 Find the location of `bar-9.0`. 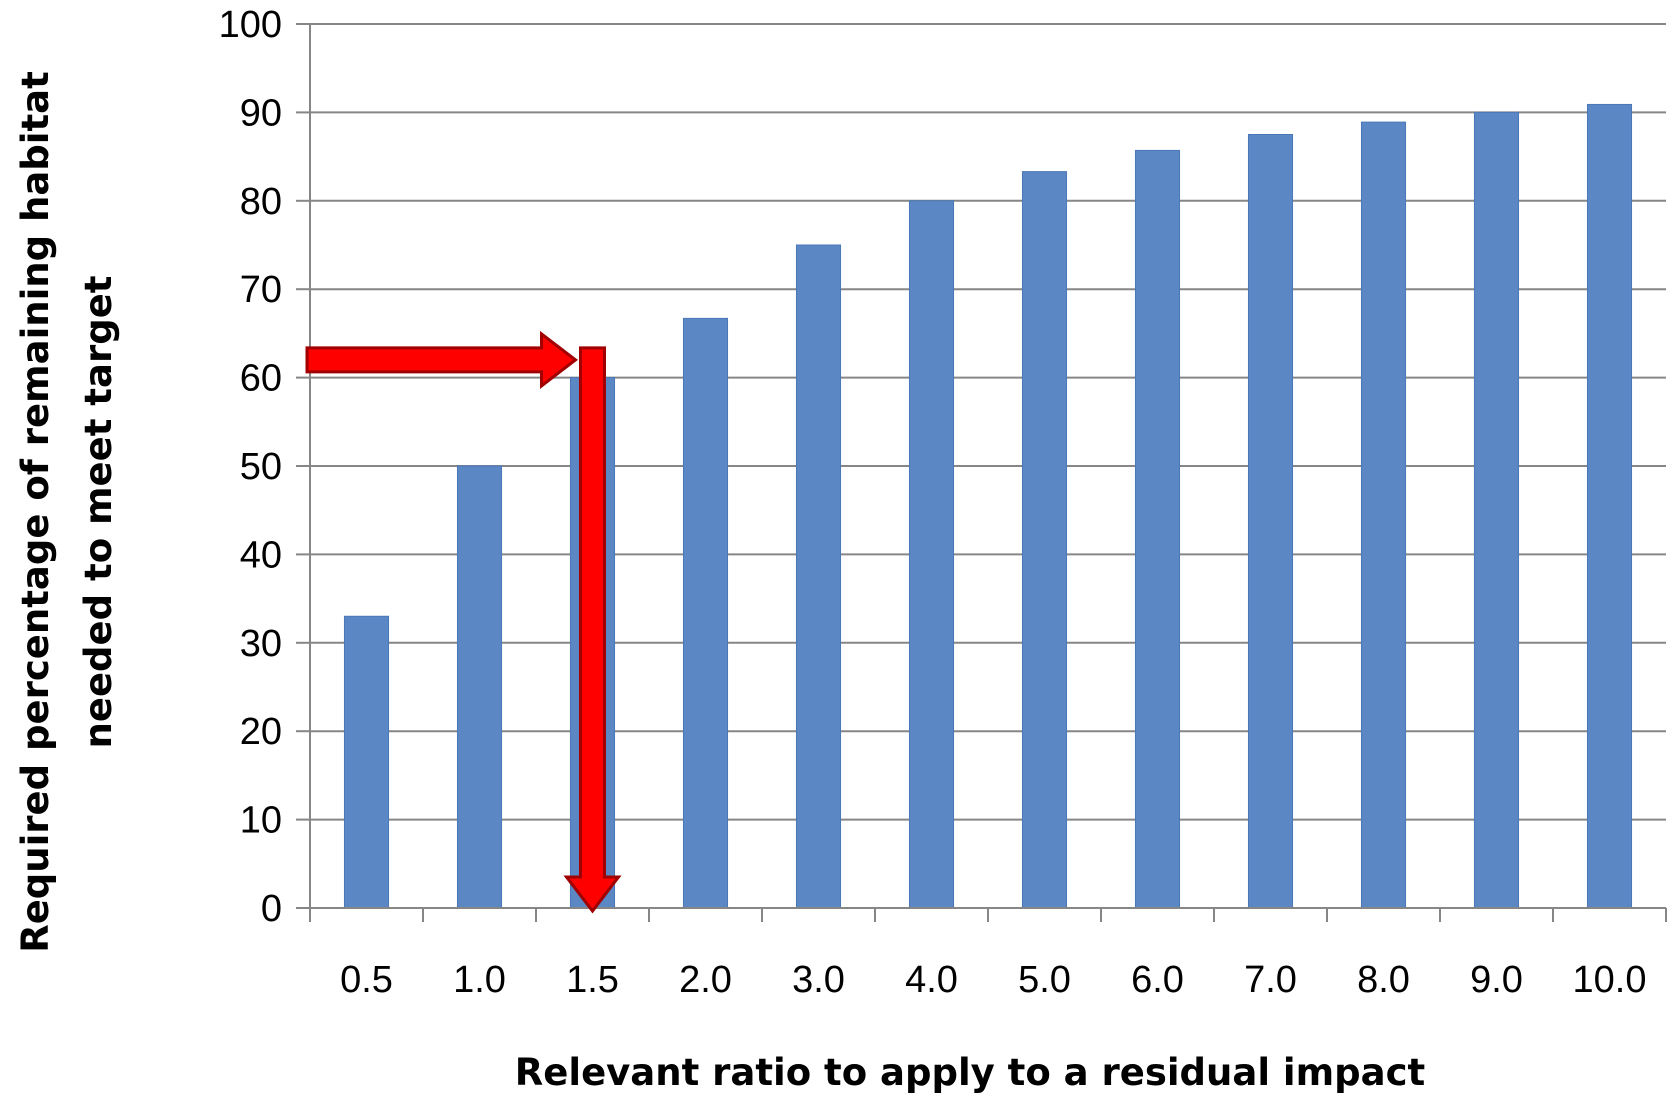

bar-9.0 is located at coordinates (1496, 510).